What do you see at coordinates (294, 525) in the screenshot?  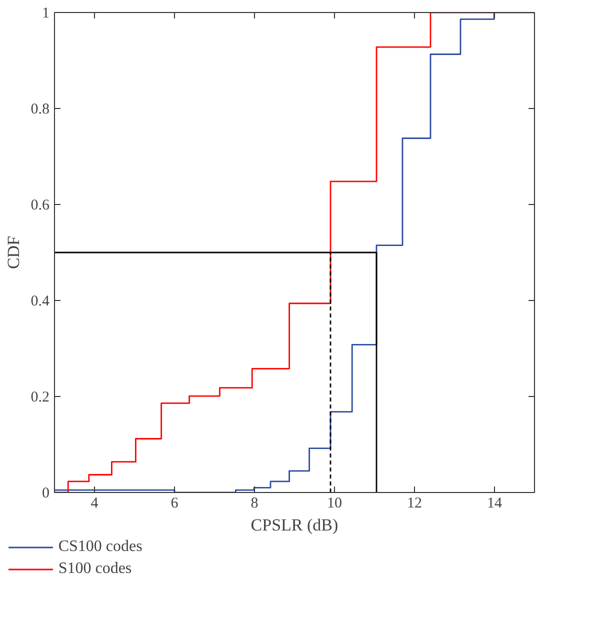 I see `x-axis-title: CPSLR (dB)` at bounding box center [294, 525].